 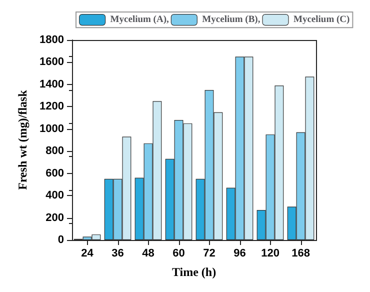 I want to click on legend-label: Mycelium (C), so click(x=322, y=19).